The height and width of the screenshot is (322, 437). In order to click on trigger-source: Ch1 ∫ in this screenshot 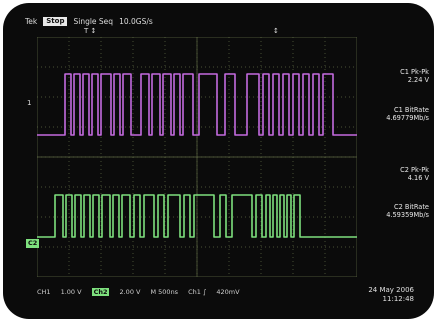, I will do `click(197, 292)`.